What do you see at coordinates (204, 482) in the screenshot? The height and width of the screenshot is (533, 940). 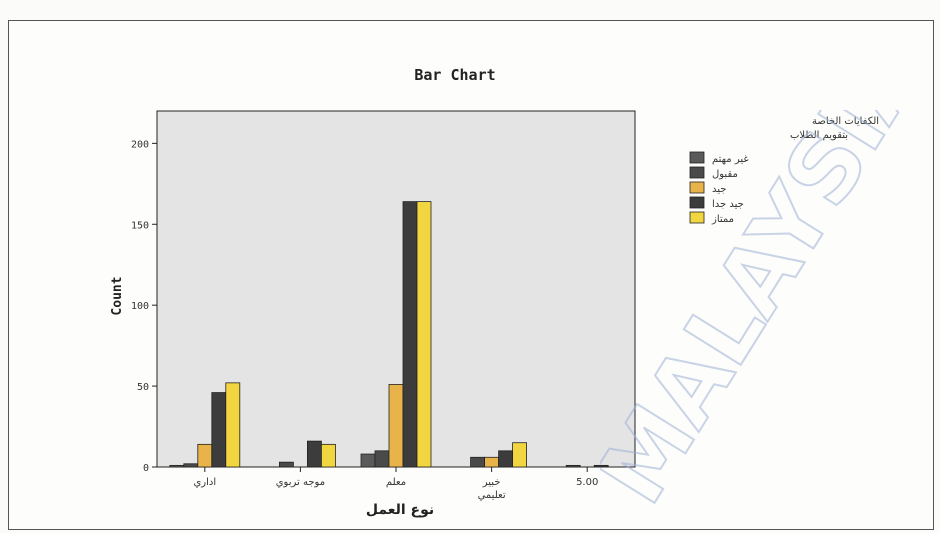 I see `x-tick-label: اداري` at bounding box center [204, 482].